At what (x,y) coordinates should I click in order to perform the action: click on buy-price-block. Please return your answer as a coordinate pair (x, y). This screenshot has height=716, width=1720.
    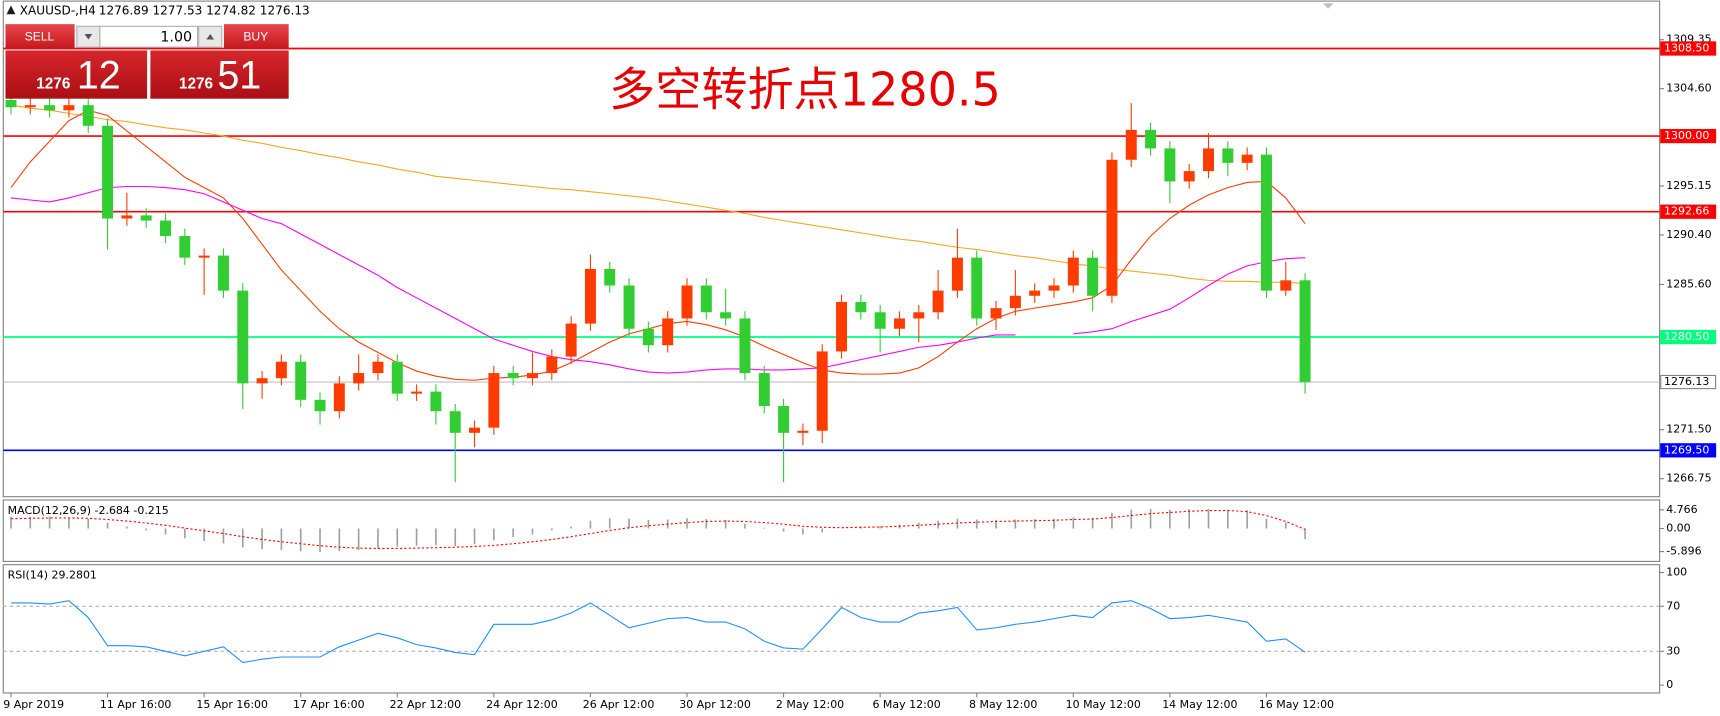
    Looking at the image, I should click on (219, 74).